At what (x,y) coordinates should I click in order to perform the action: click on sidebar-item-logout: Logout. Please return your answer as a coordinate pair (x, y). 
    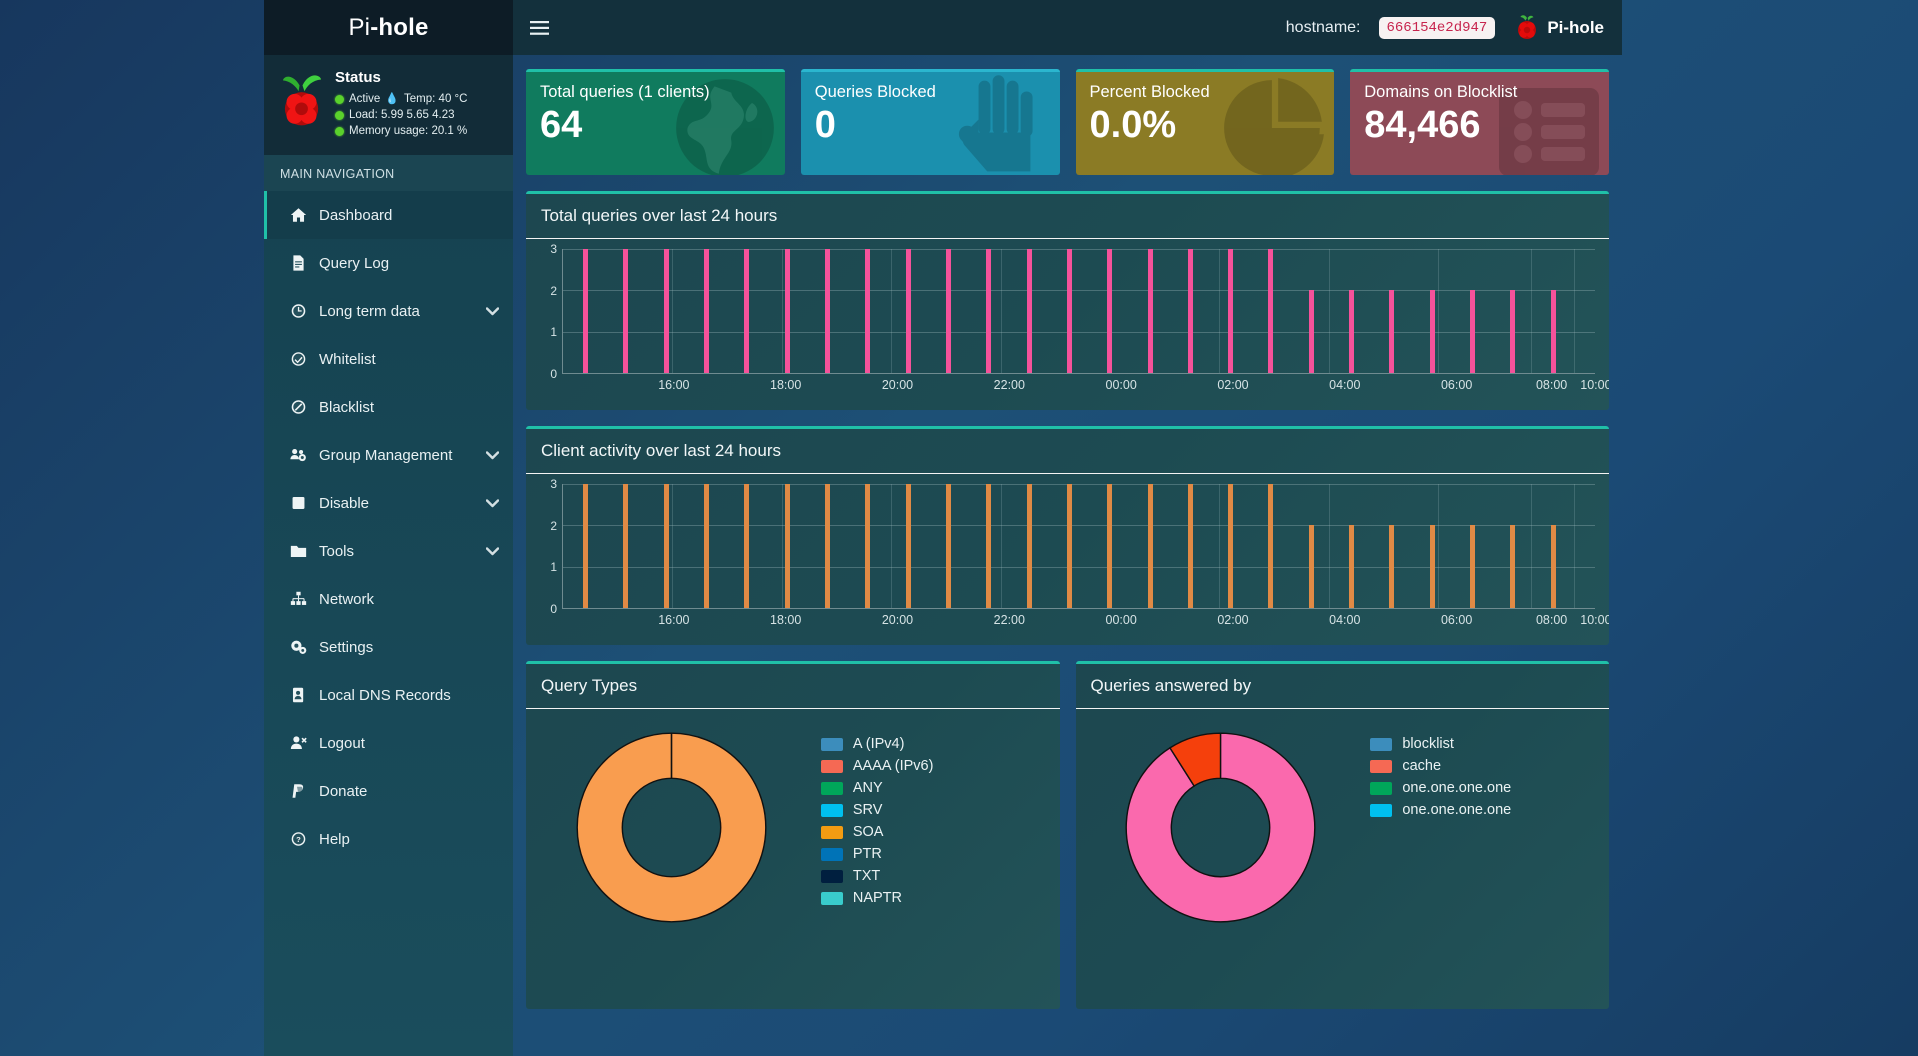
    Looking at the image, I should click on (388, 743).